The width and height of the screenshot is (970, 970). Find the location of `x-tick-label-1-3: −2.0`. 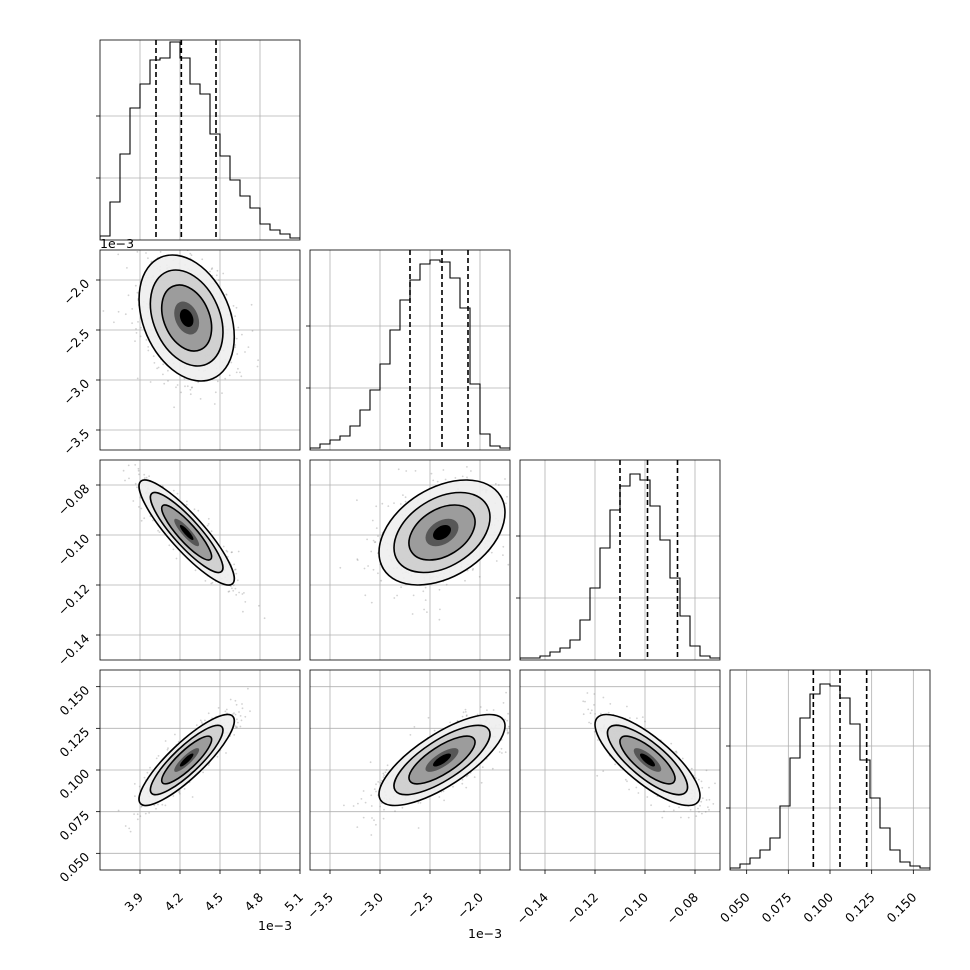

x-tick-label-1-3: −2.0 is located at coordinates (470, 905).